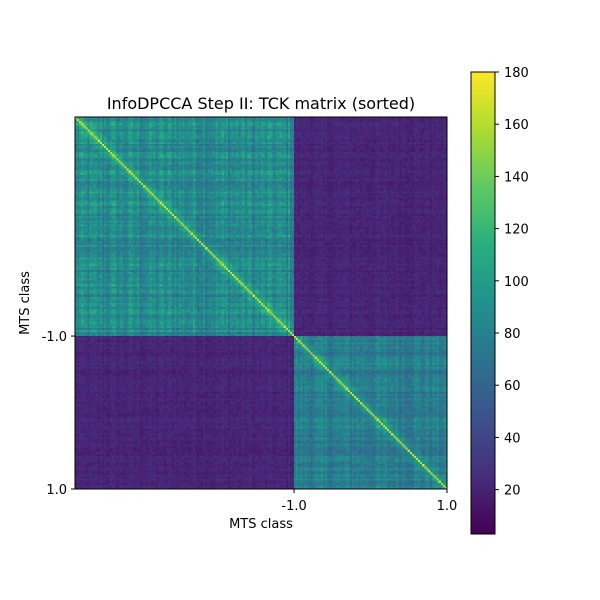 The height and width of the screenshot is (600, 600). I want to click on x-tick-label: 1.0, so click(447, 506).